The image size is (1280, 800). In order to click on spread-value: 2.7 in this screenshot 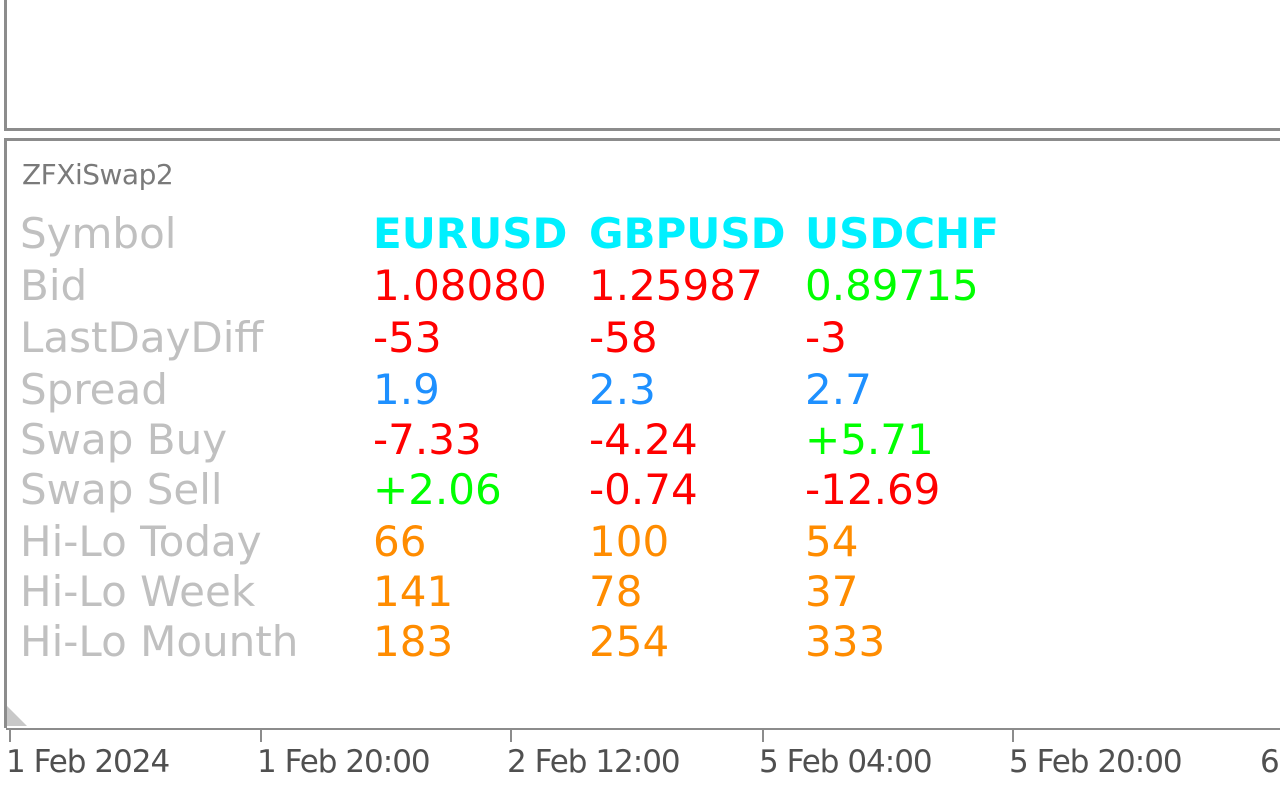, I will do `click(838, 389)`.